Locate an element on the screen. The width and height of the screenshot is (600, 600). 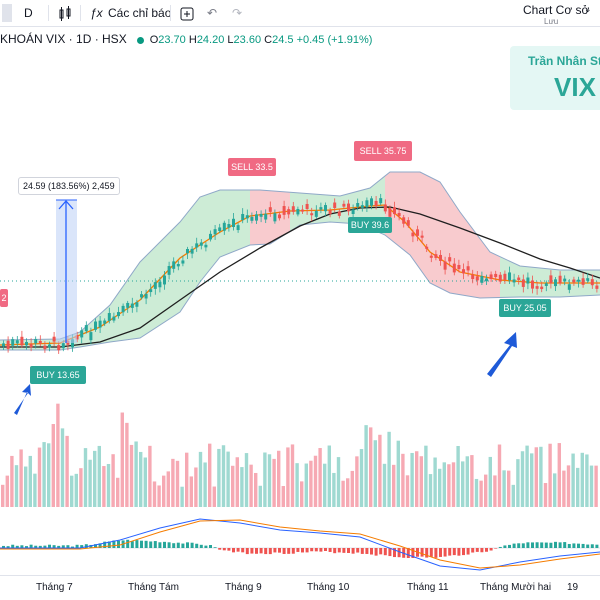
signal-label: SELL 35.75 is located at coordinates (383, 151).